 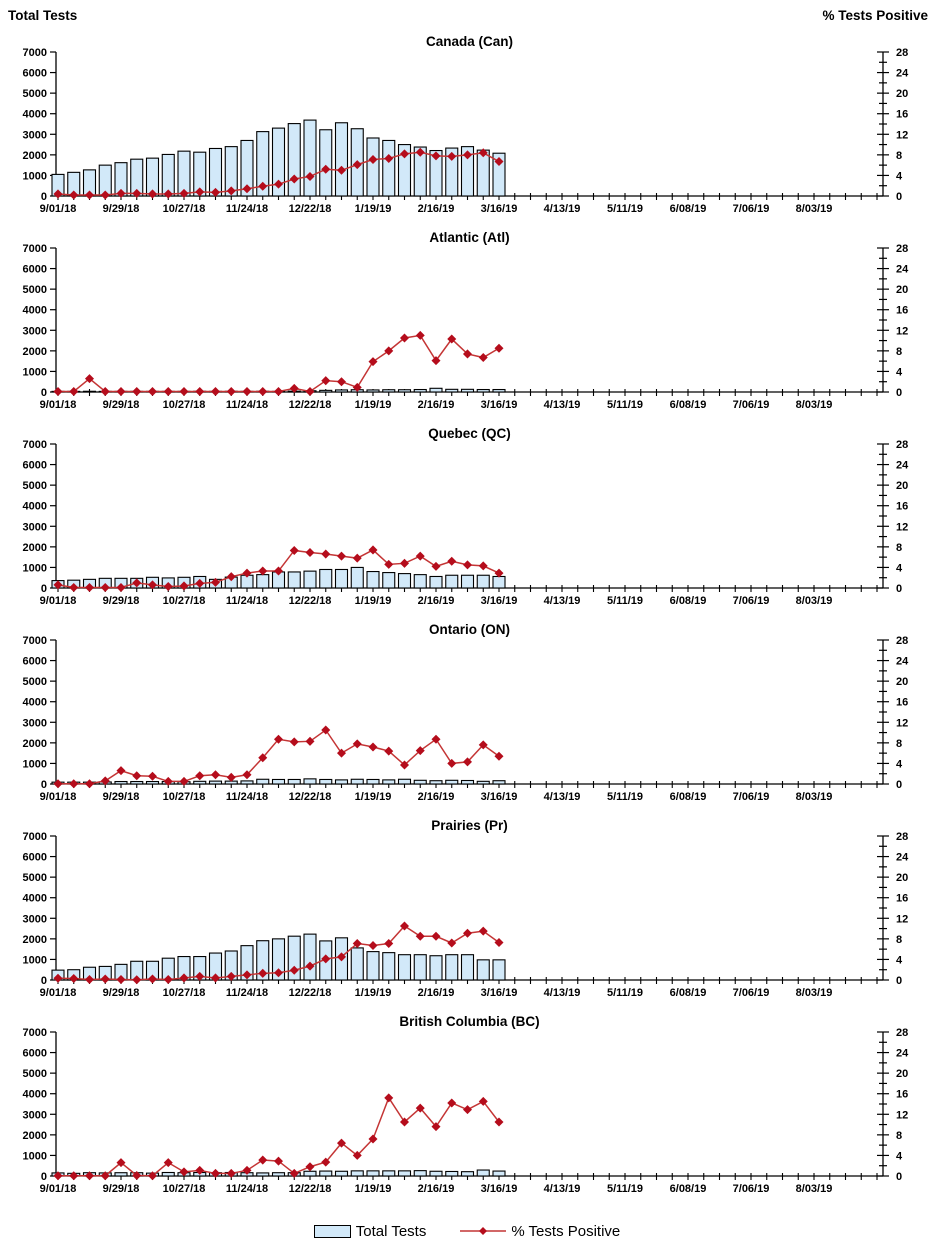 I want to click on svg-text: 7000, so click(x=35, y=837).